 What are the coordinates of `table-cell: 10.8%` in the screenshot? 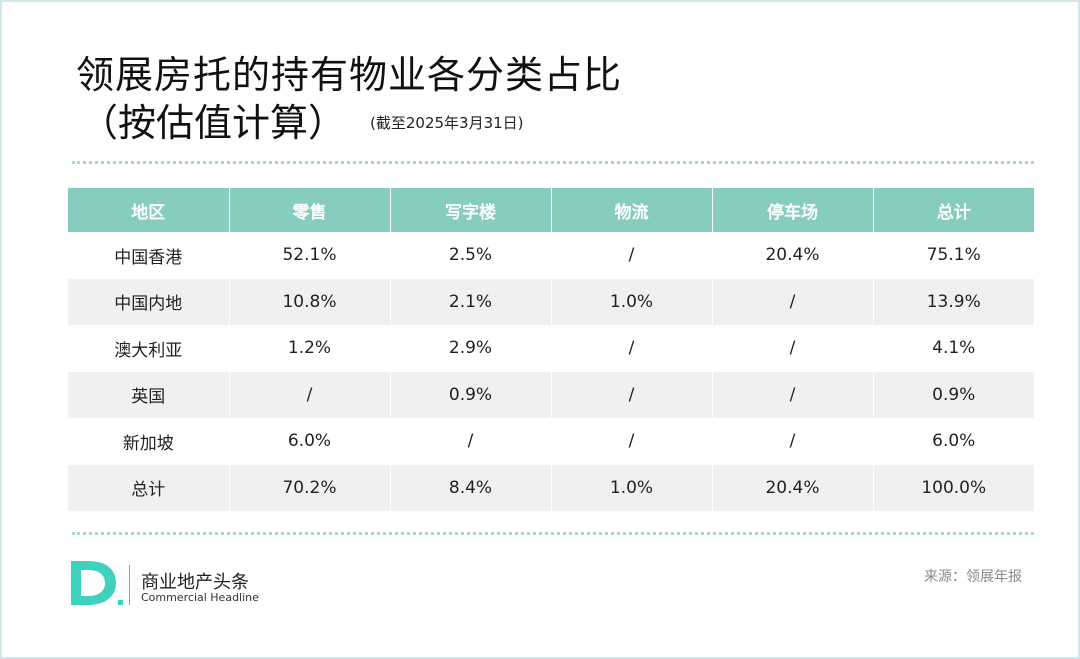 It's located at (310, 301).